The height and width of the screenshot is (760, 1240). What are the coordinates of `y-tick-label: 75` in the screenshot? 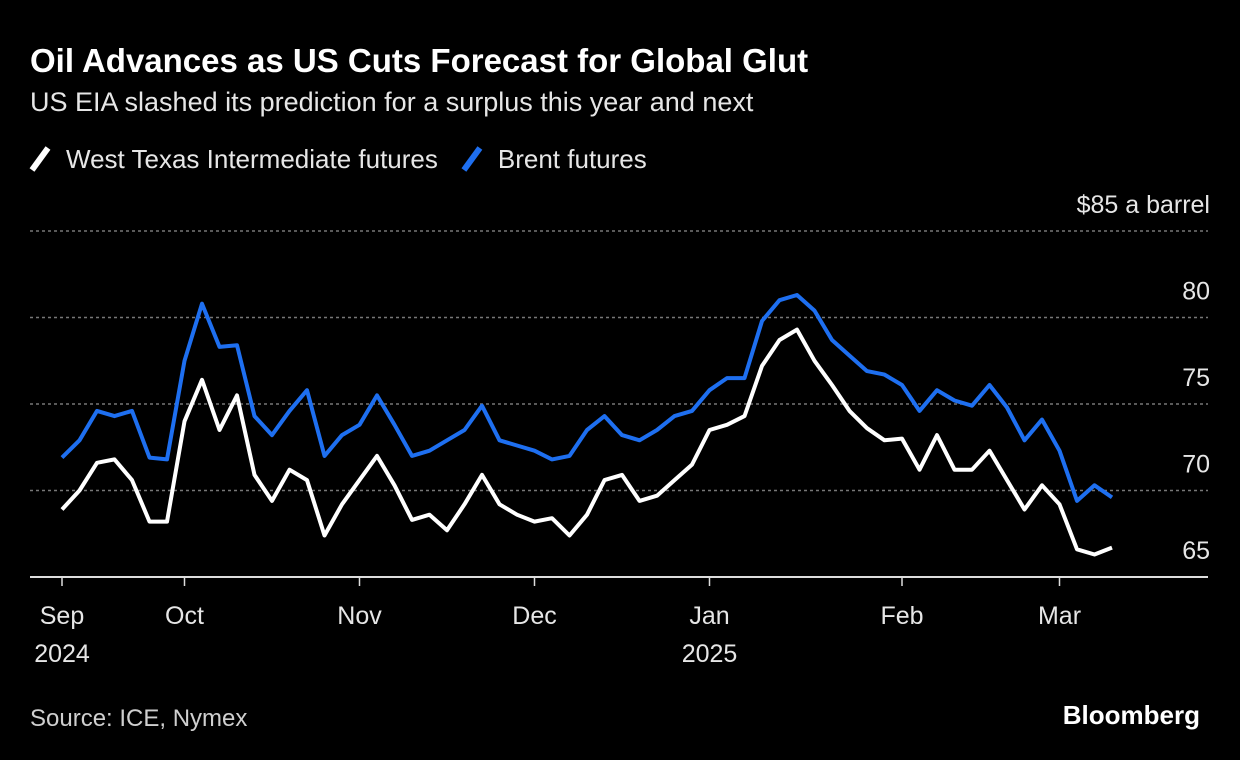 It's located at (1196, 378).